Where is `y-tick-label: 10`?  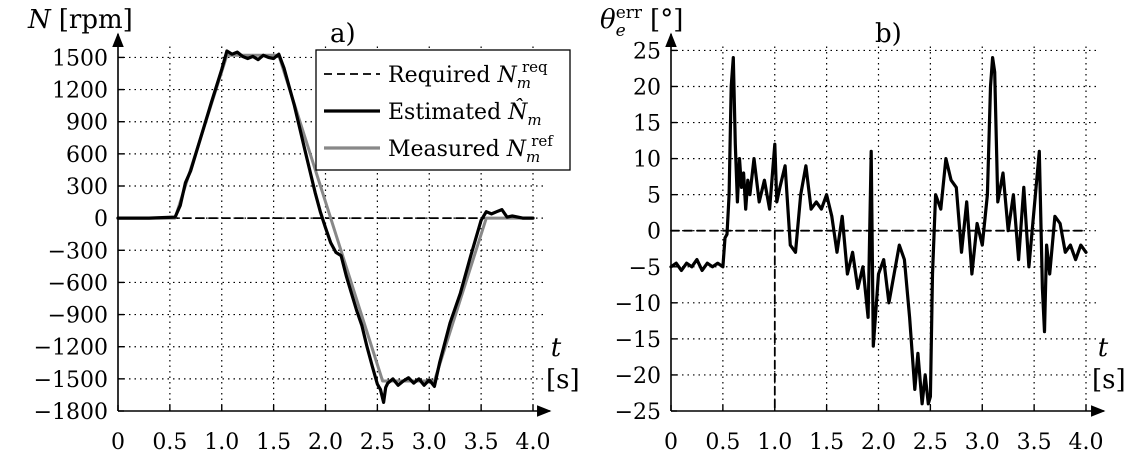
y-tick-label: 10 is located at coordinates (647, 160).